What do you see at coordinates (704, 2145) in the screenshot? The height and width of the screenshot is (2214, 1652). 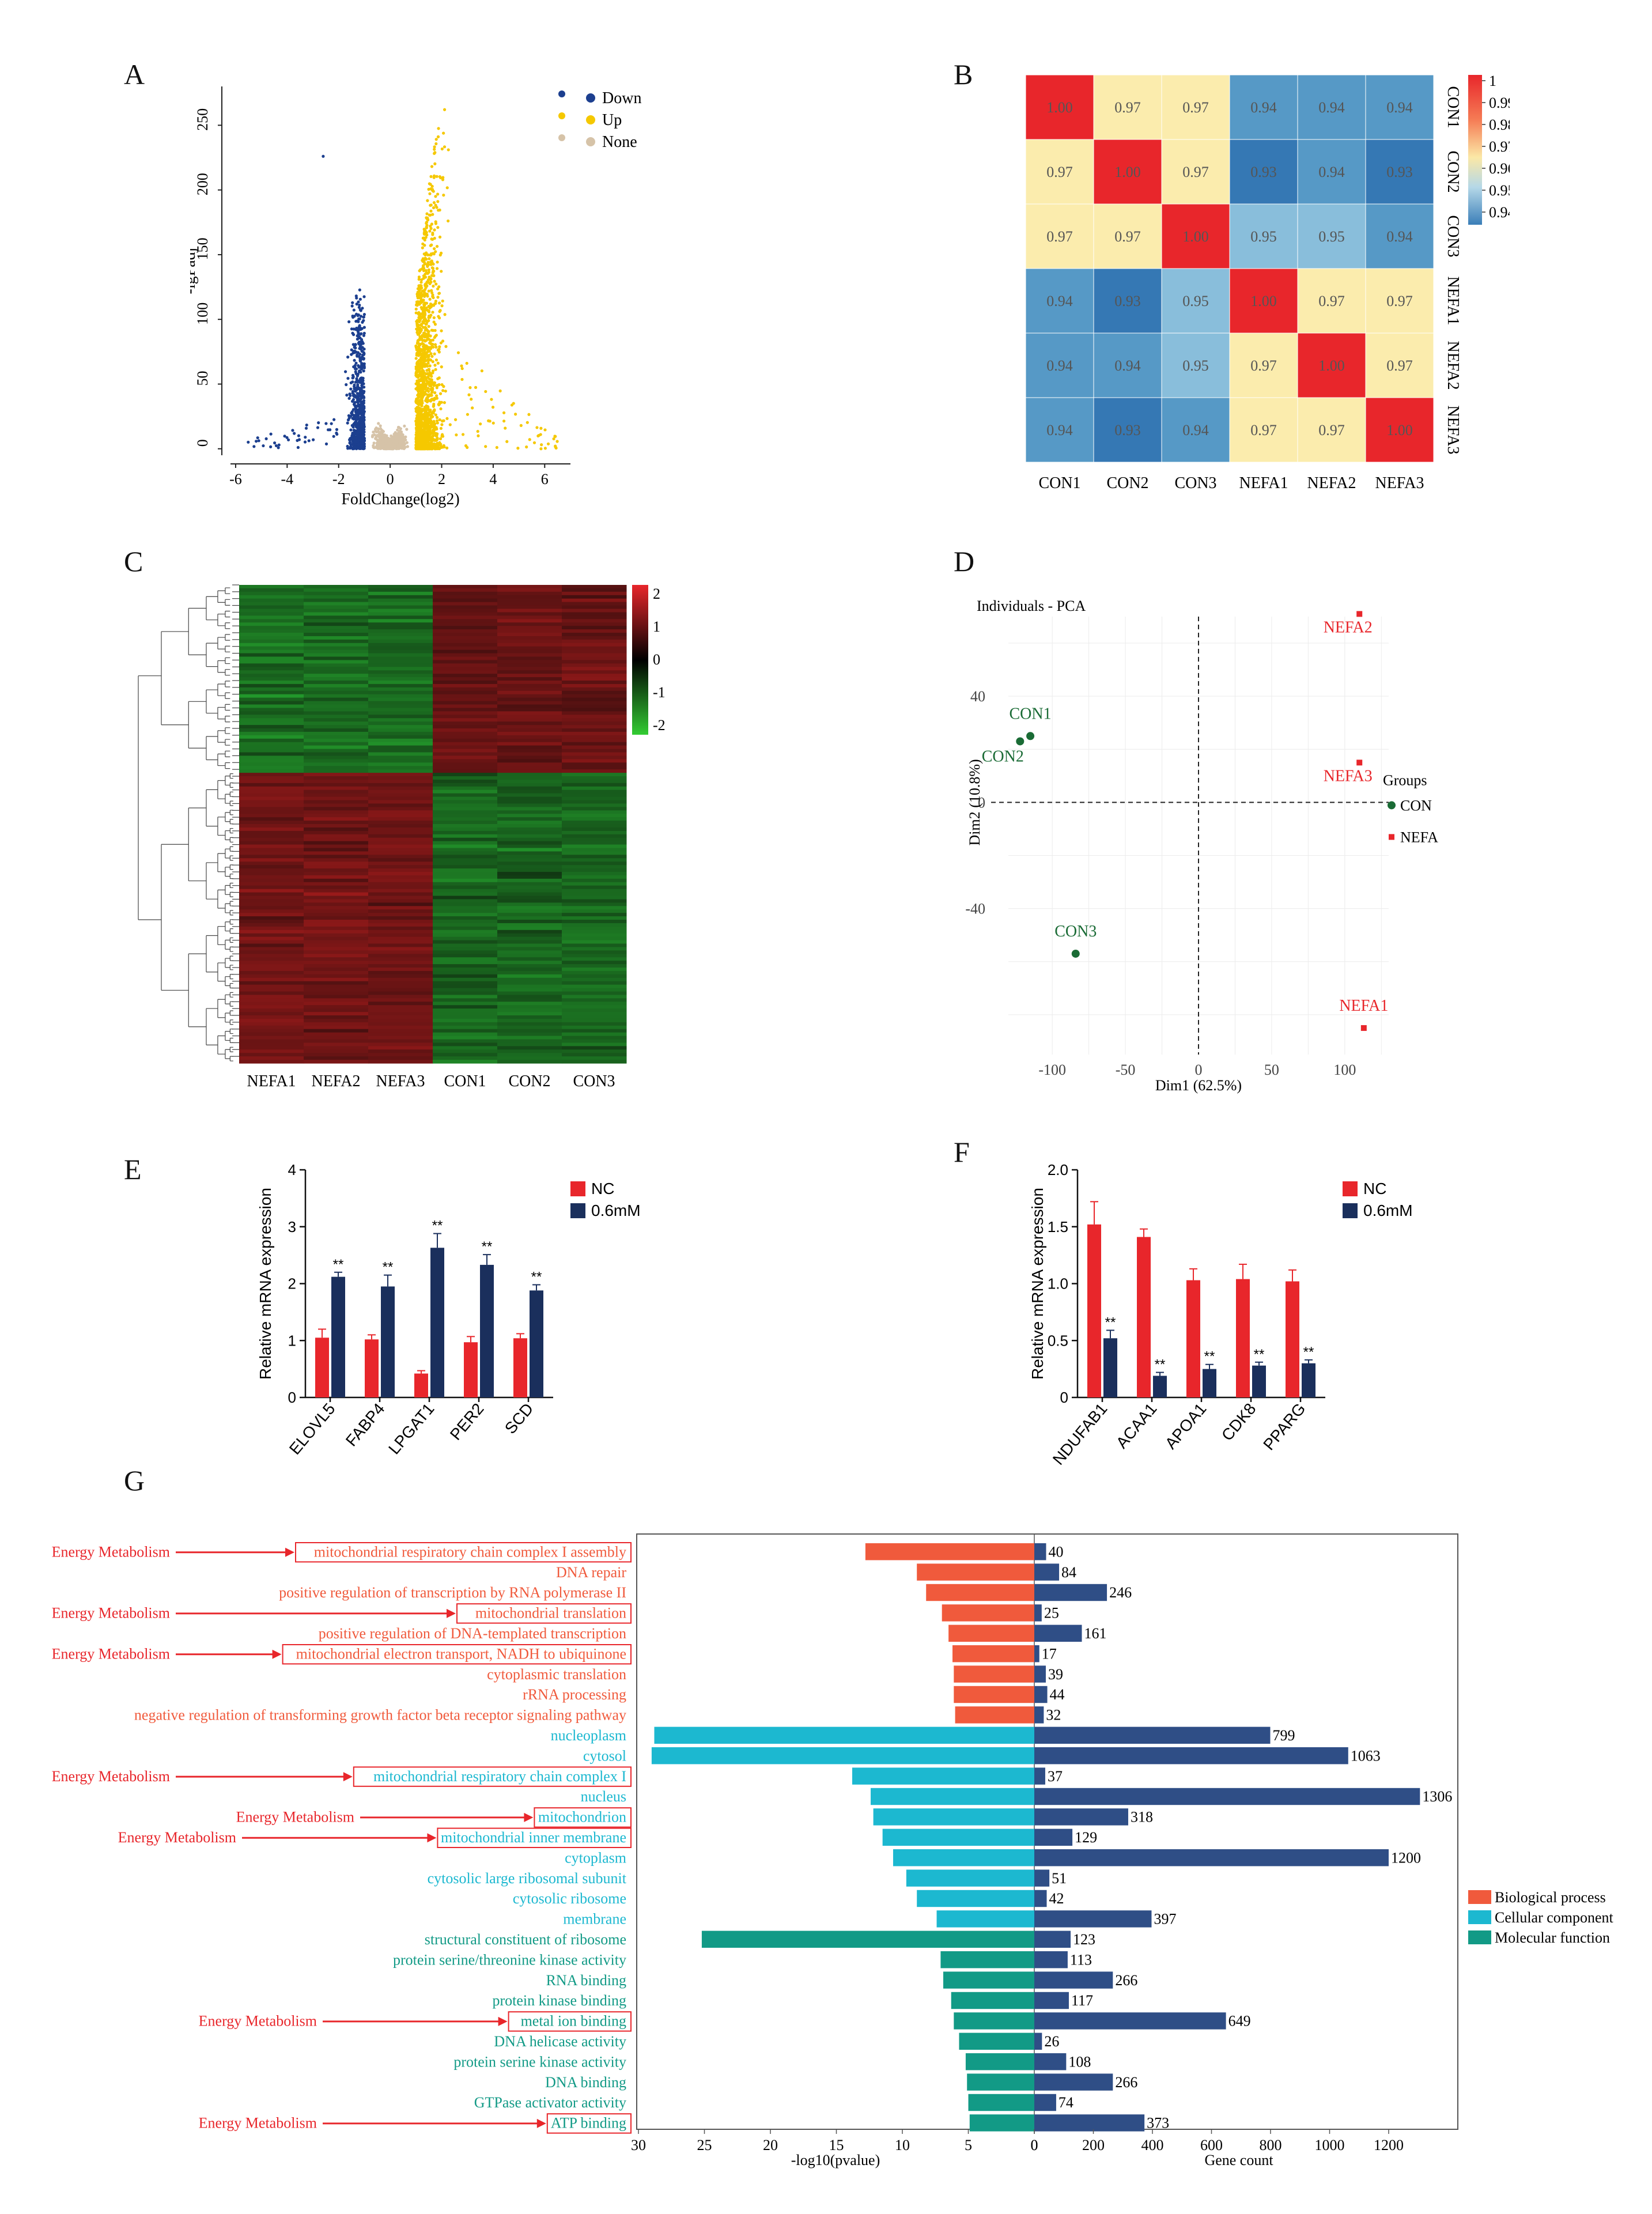 I see `left-tick-label: 25` at bounding box center [704, 2145].